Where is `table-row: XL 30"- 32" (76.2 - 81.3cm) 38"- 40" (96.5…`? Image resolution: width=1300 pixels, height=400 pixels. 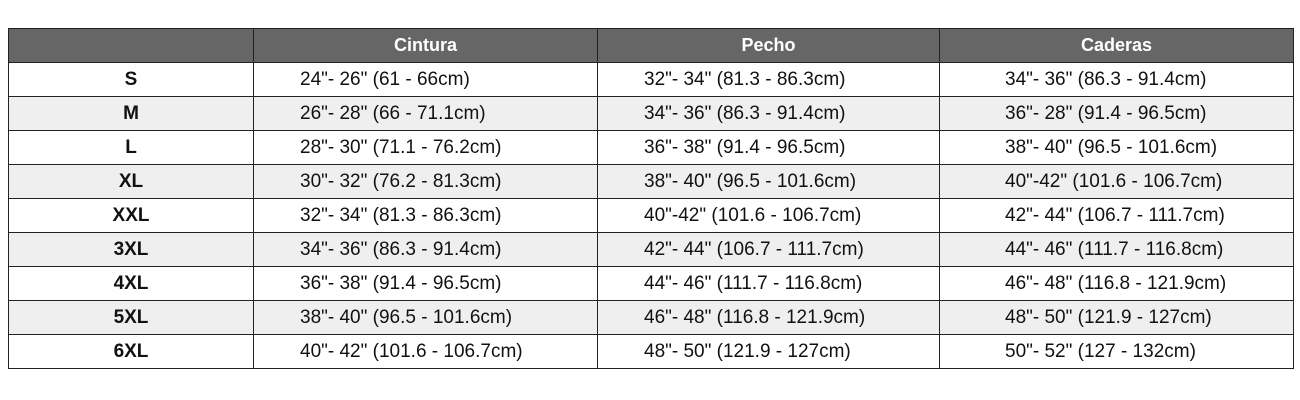
table-row: XL 30"- 32" (76.2 - 81.3cm) 38"- 40" (96.5… is located at coordinates (651, 181).